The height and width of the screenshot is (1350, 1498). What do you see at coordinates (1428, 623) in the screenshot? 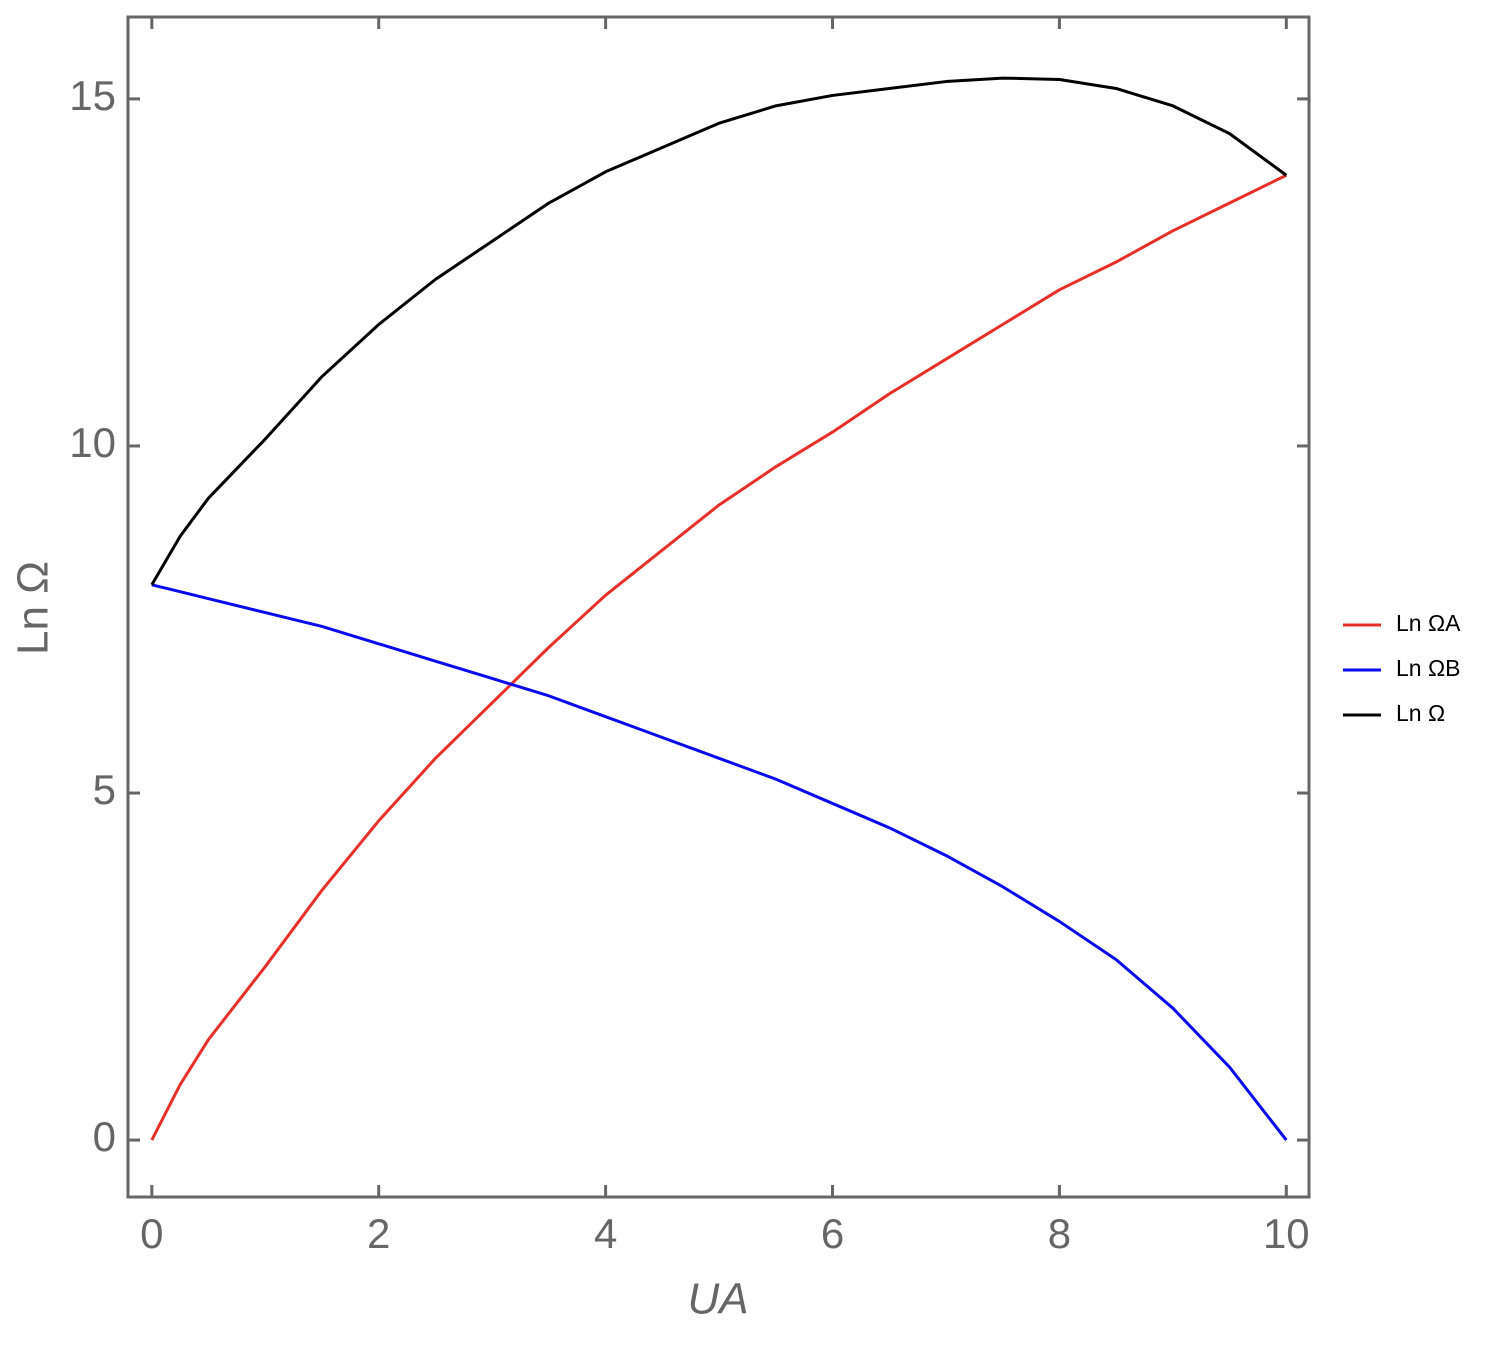
I see `legend-label: Ln ΩA` at bounding box center [1428, 623].